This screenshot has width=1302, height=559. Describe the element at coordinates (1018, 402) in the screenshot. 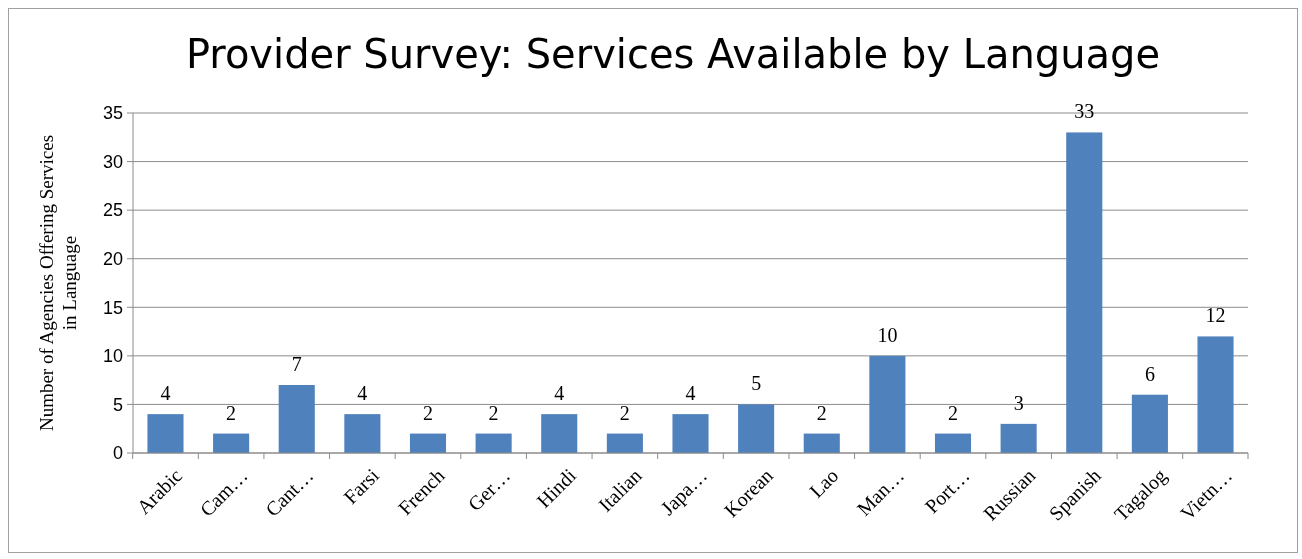

I see `data-label: 3` at that location.